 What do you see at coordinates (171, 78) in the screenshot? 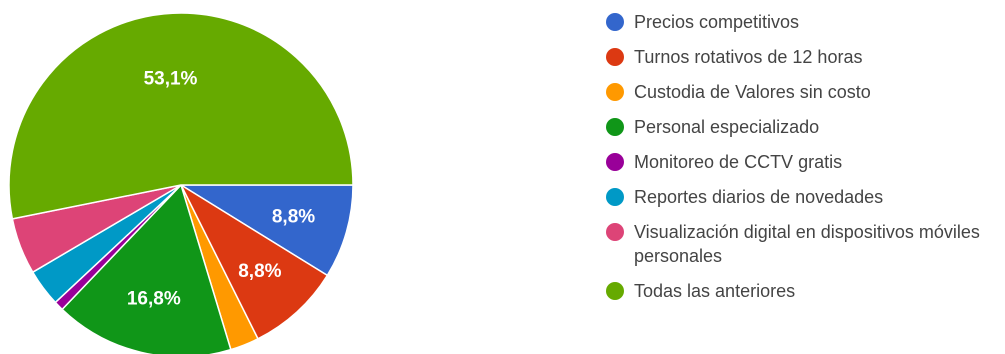
I see `slice-value-label-8: 53,1%` at bounding box center [171, 78].